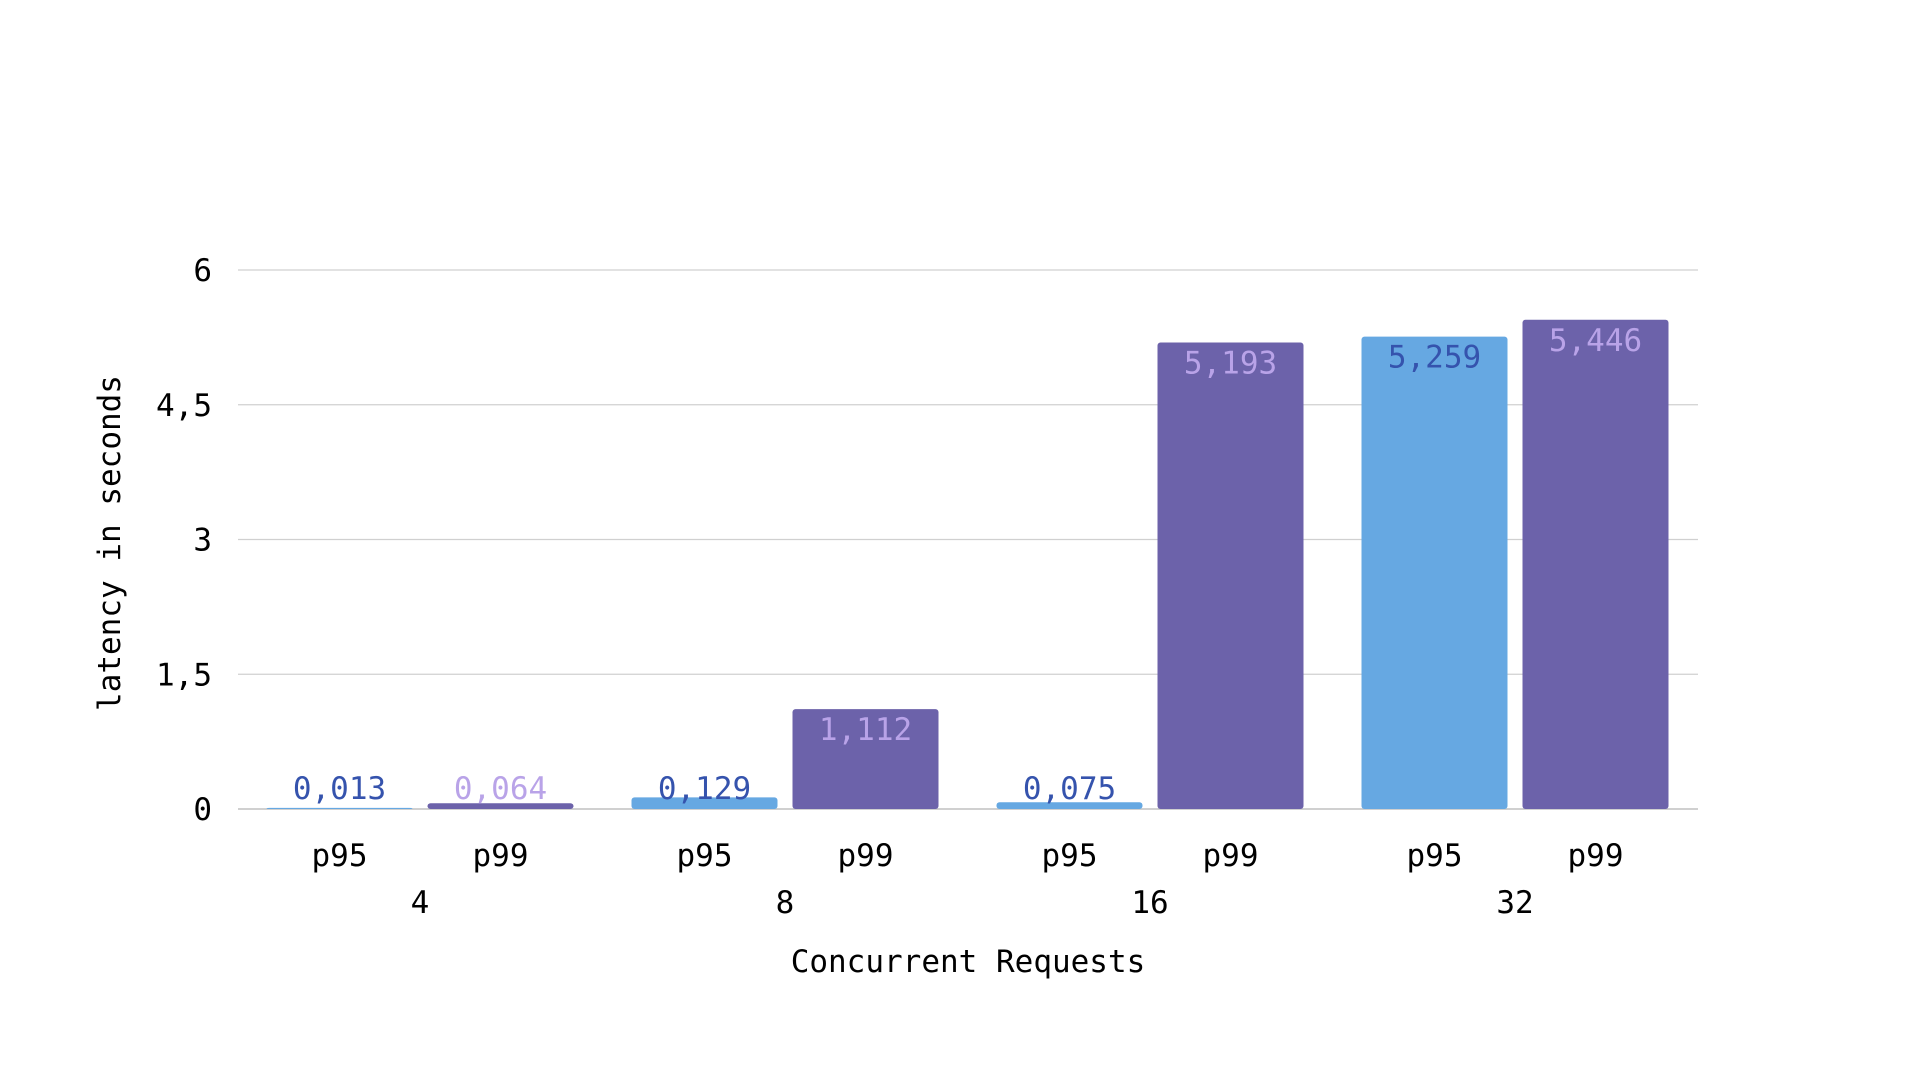 The height and width of the screenshot is (1084, 1920). Describe the element at coordinates (704, 789) in the screenshot. I see `data-label: 0,129` at that location.